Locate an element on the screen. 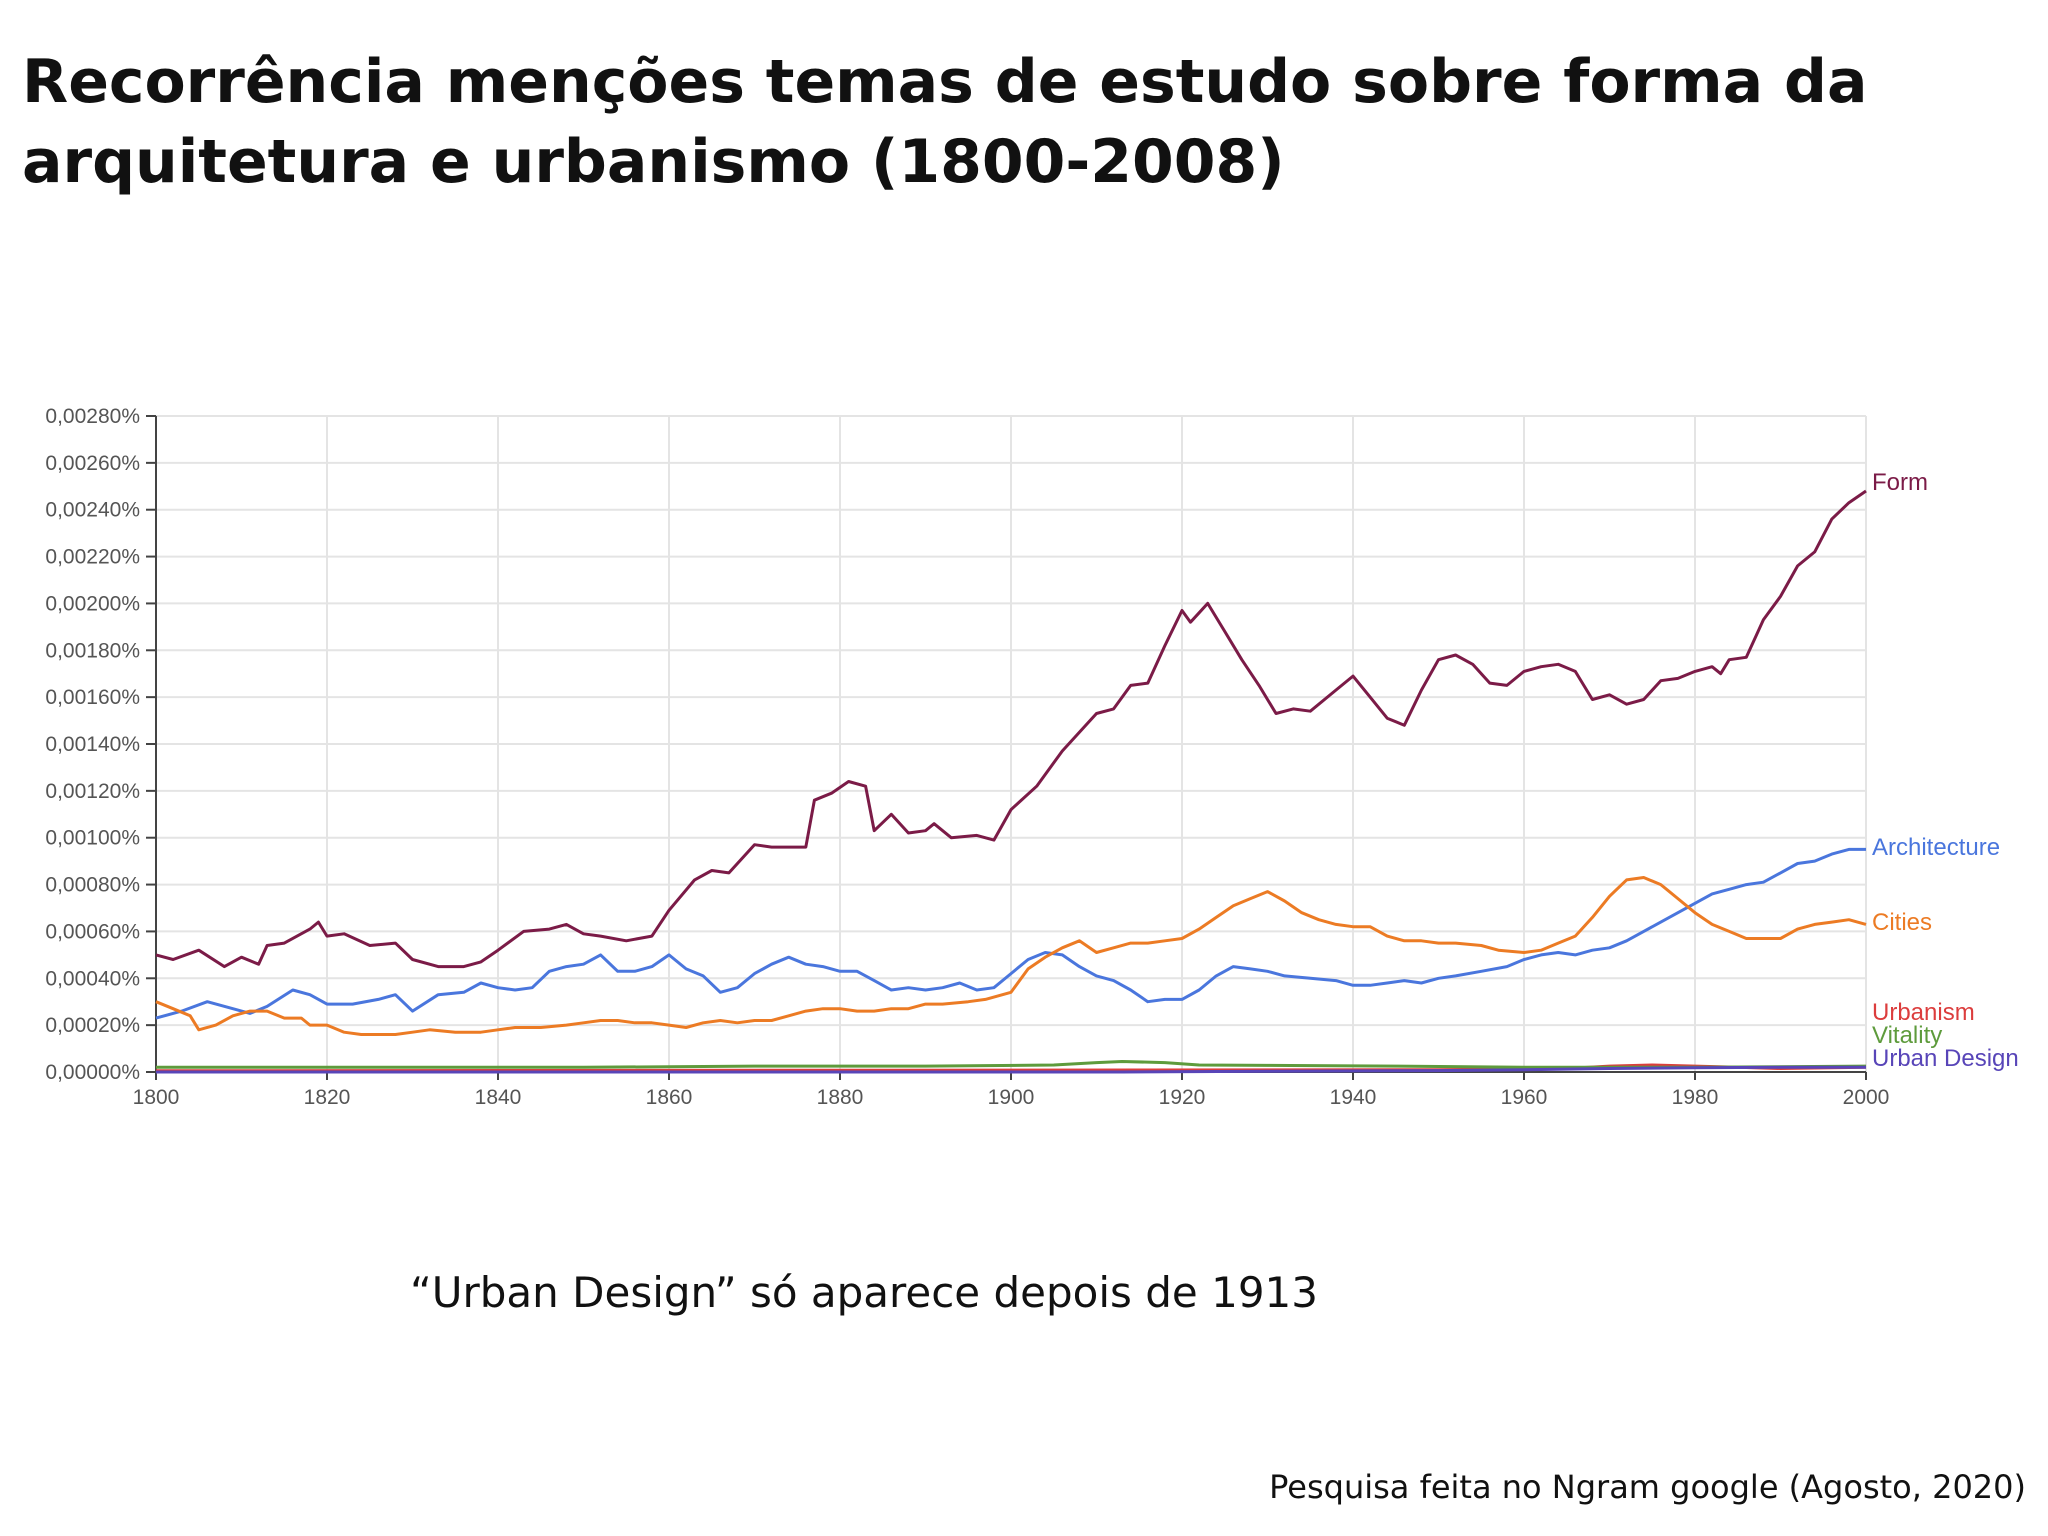 The width and height of the screenshot is (2048, 1536). x-tick-label: 1860 is located at coordinates (669, 1097).